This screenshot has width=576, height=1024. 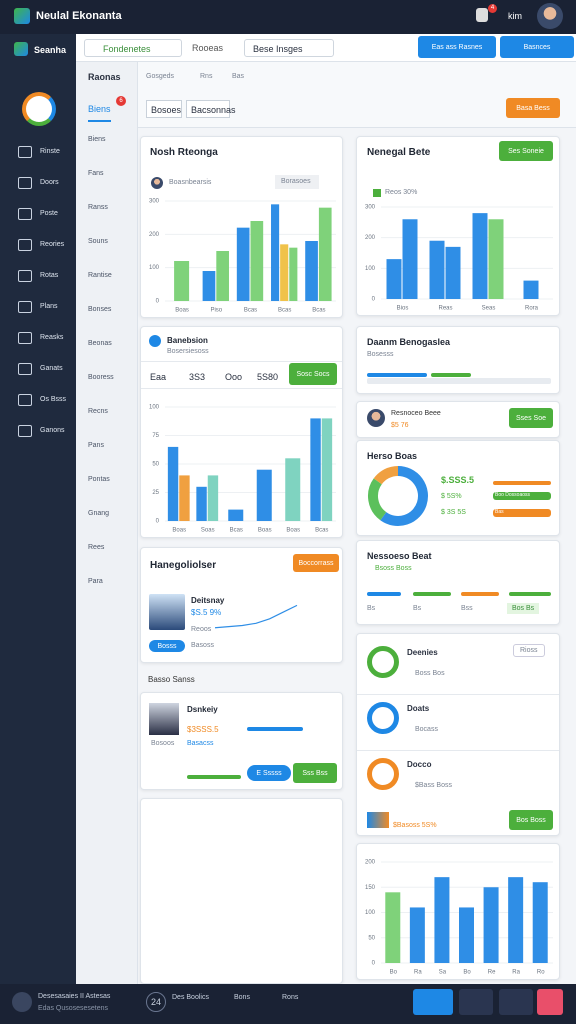 What do you see at coordinates (531, 820) in the screenshot?
I see `button: Bos Boss` at bounding box center [531, 820].